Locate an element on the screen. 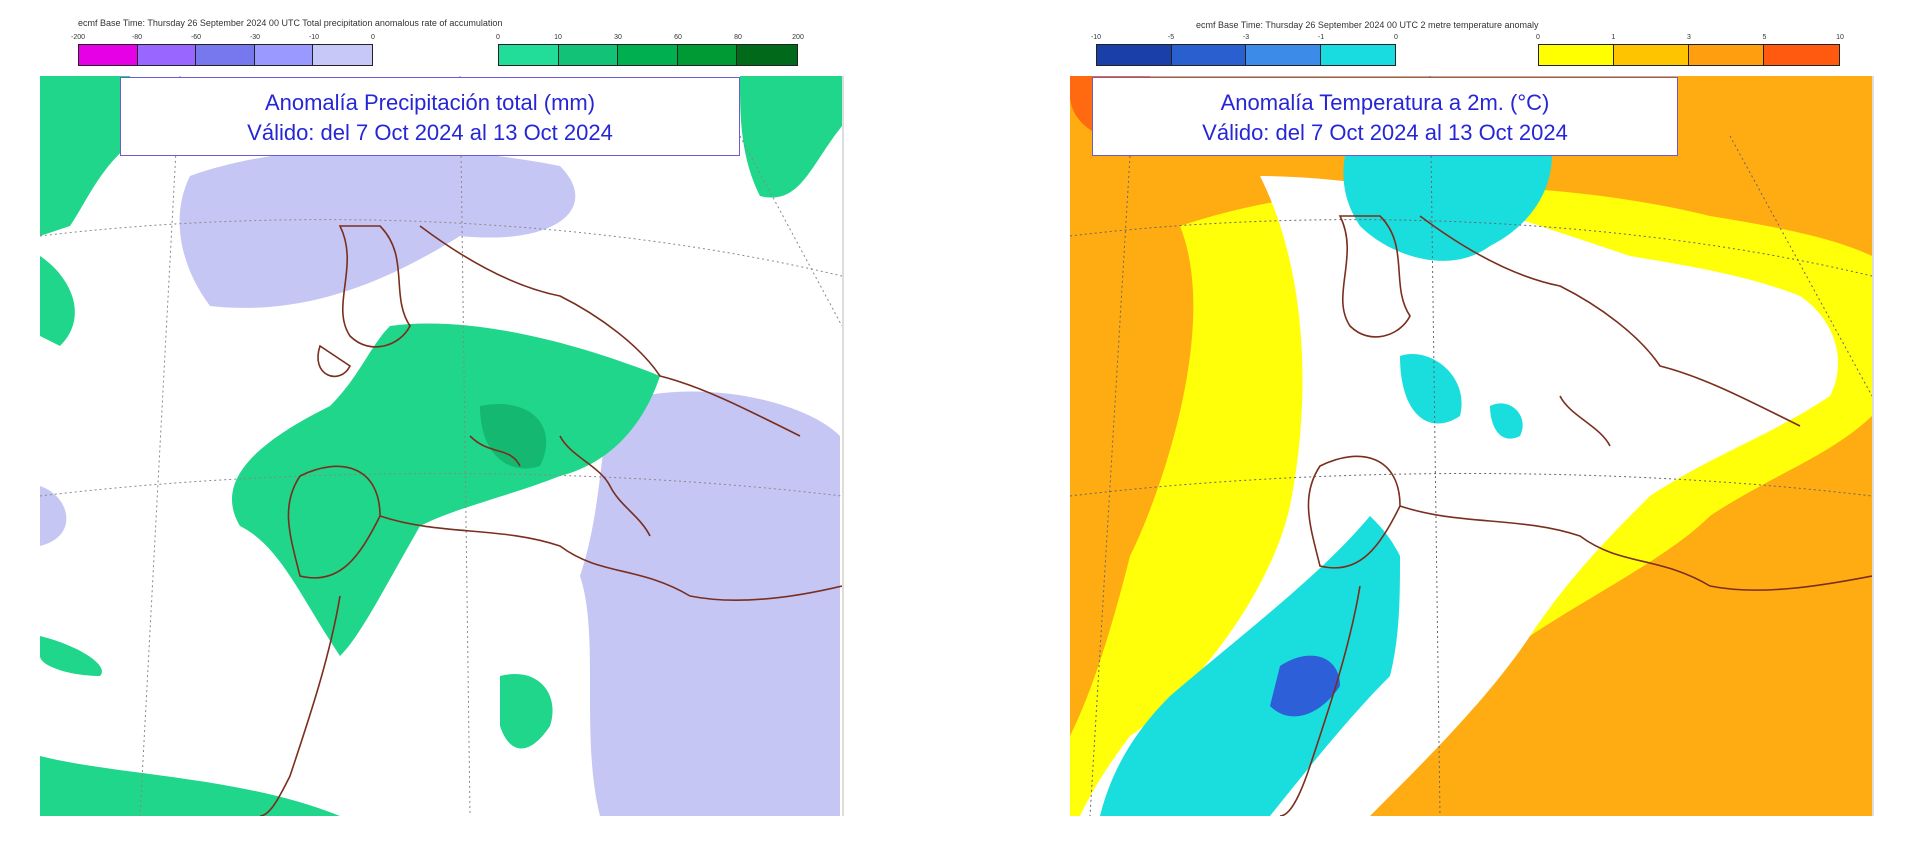  precip-neg-ticks: -200 -80 -60 -30 -10 0 is located at coordinates (223, 39).